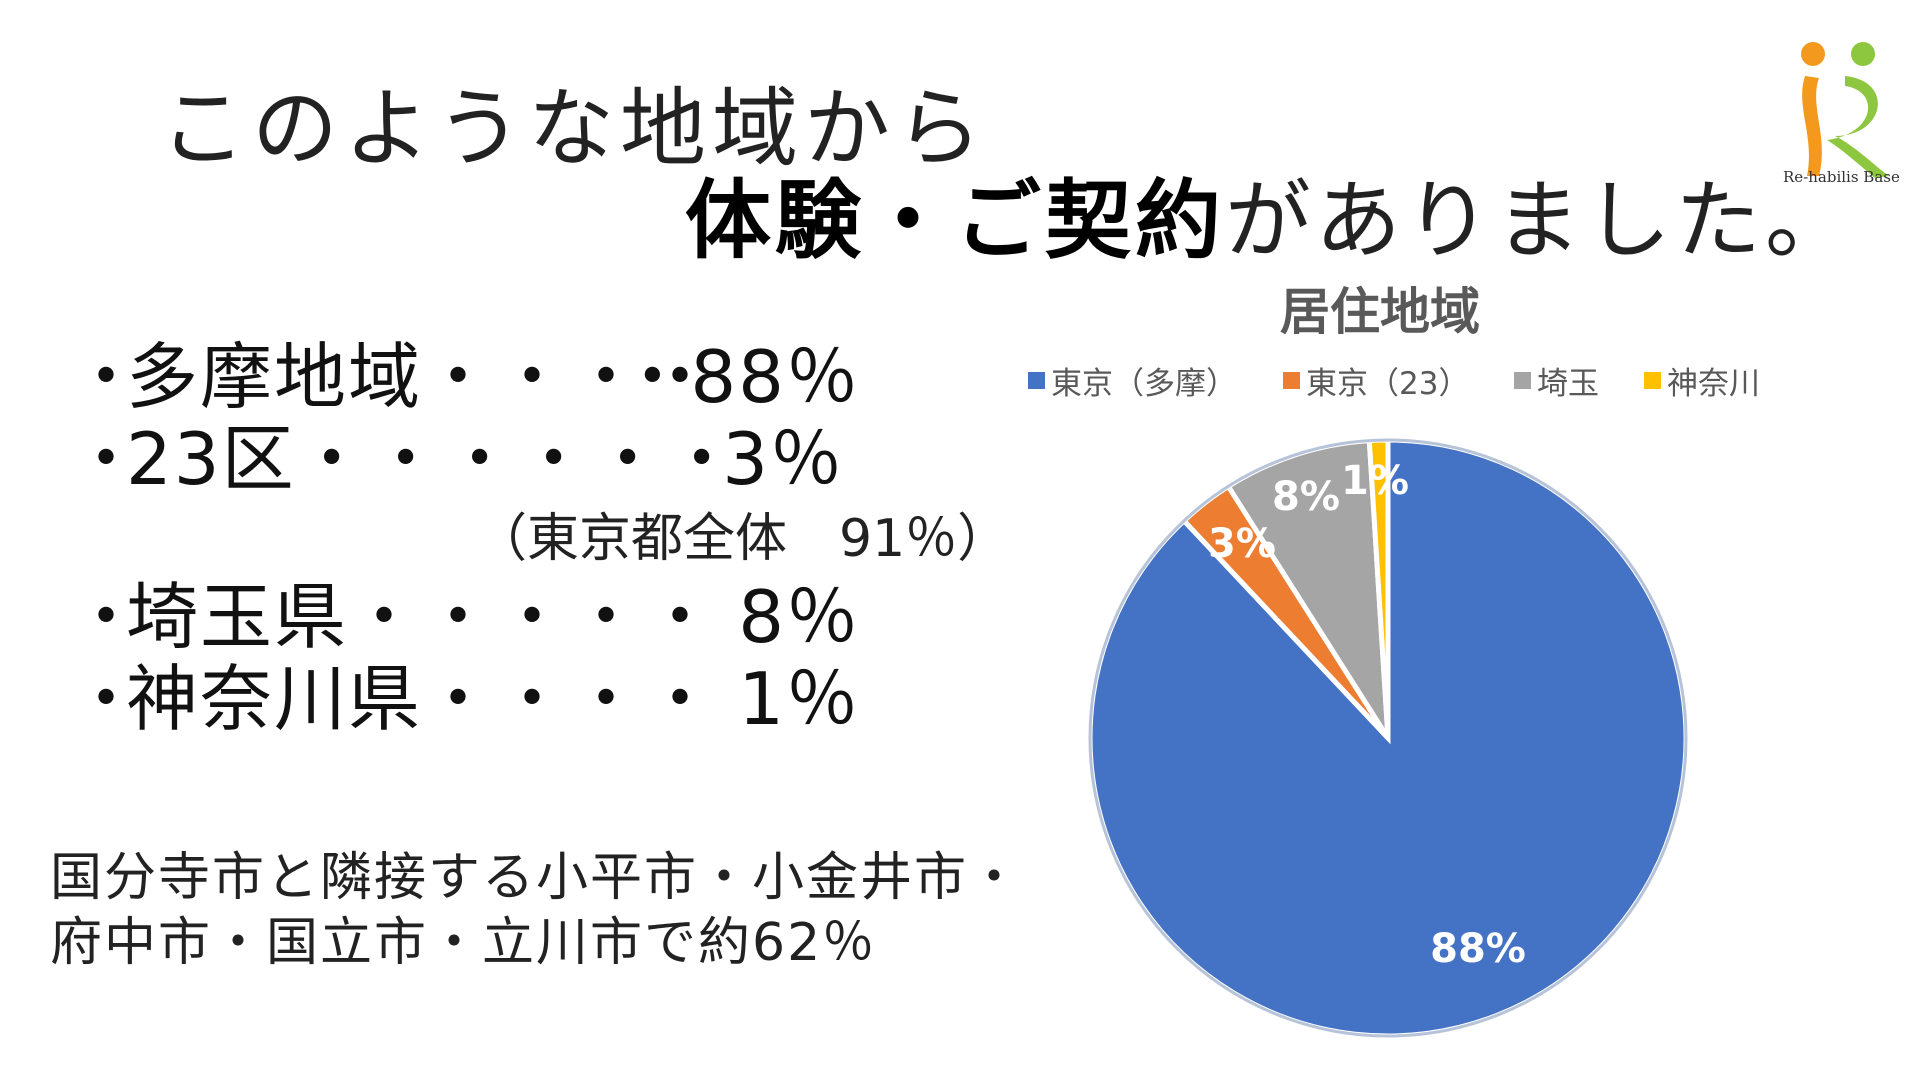  What do you see at coordinates (1841, 177) in the screenshot?
I see `logo-text: Re-habilis Base` at bounding box center [1841, 177].